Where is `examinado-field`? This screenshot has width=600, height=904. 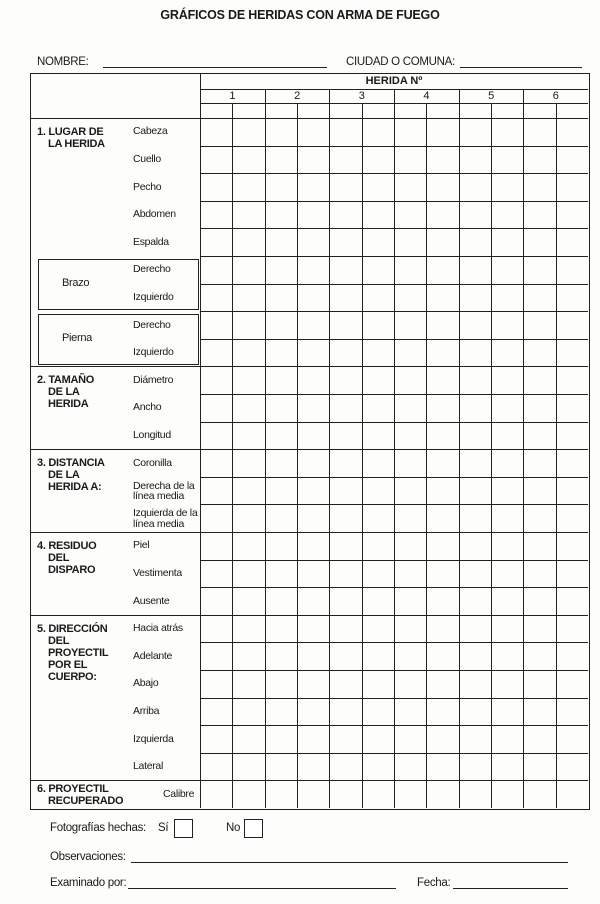
examinado-field is located at coordinates (262, 888).